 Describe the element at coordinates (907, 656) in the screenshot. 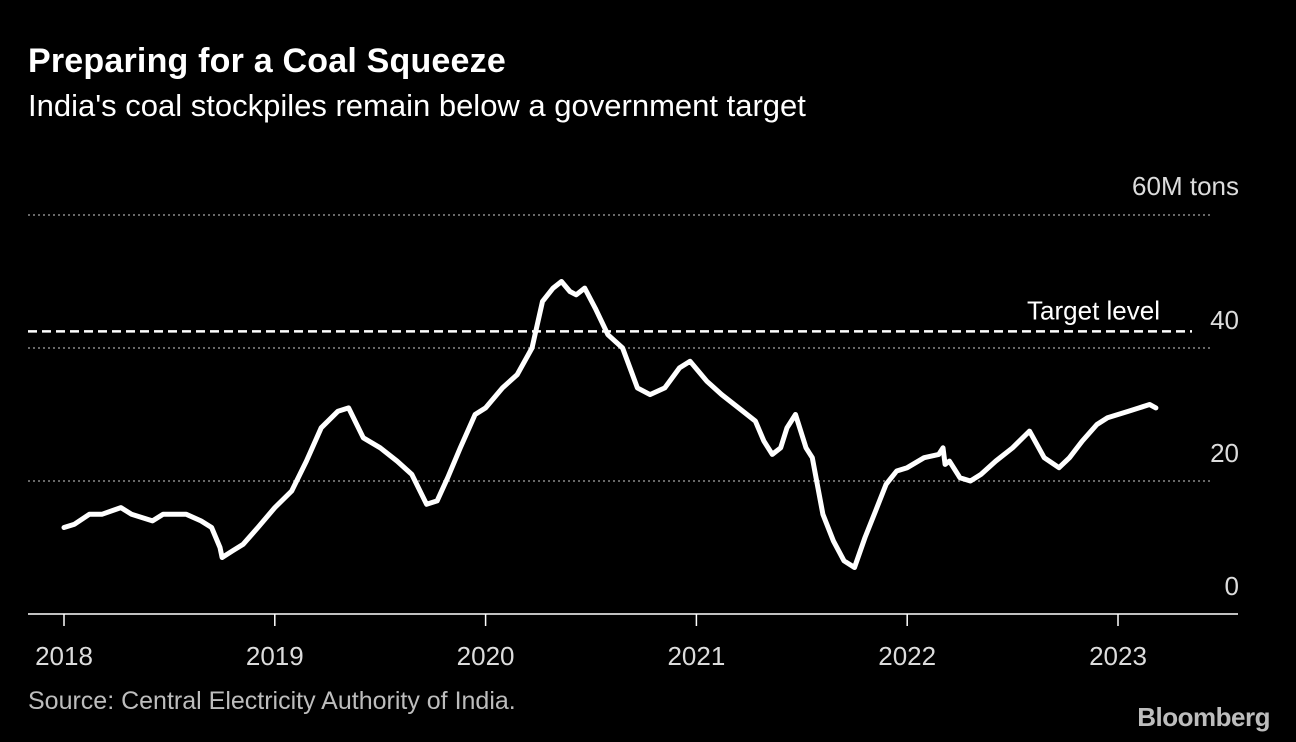

I see `x-tick-label-2022: 2022` at that location.